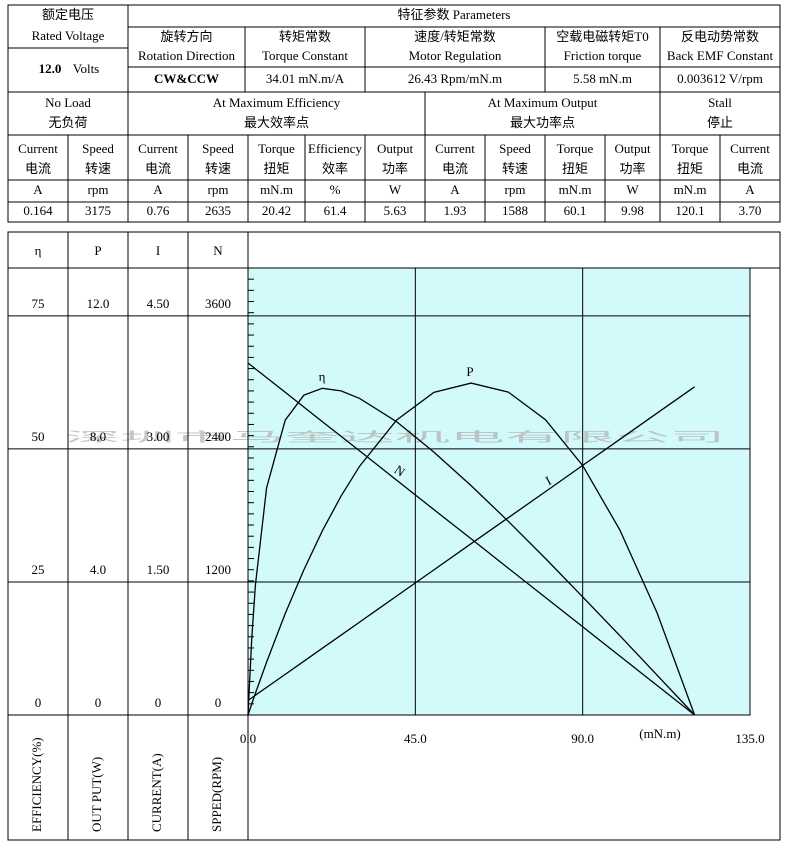 The width and height of the screenshot is (790, 850). What do you see at coordinates (158, 303) in the screenshot?
I see `y-tick-label: 4.50` at bounding box center [158, 303].